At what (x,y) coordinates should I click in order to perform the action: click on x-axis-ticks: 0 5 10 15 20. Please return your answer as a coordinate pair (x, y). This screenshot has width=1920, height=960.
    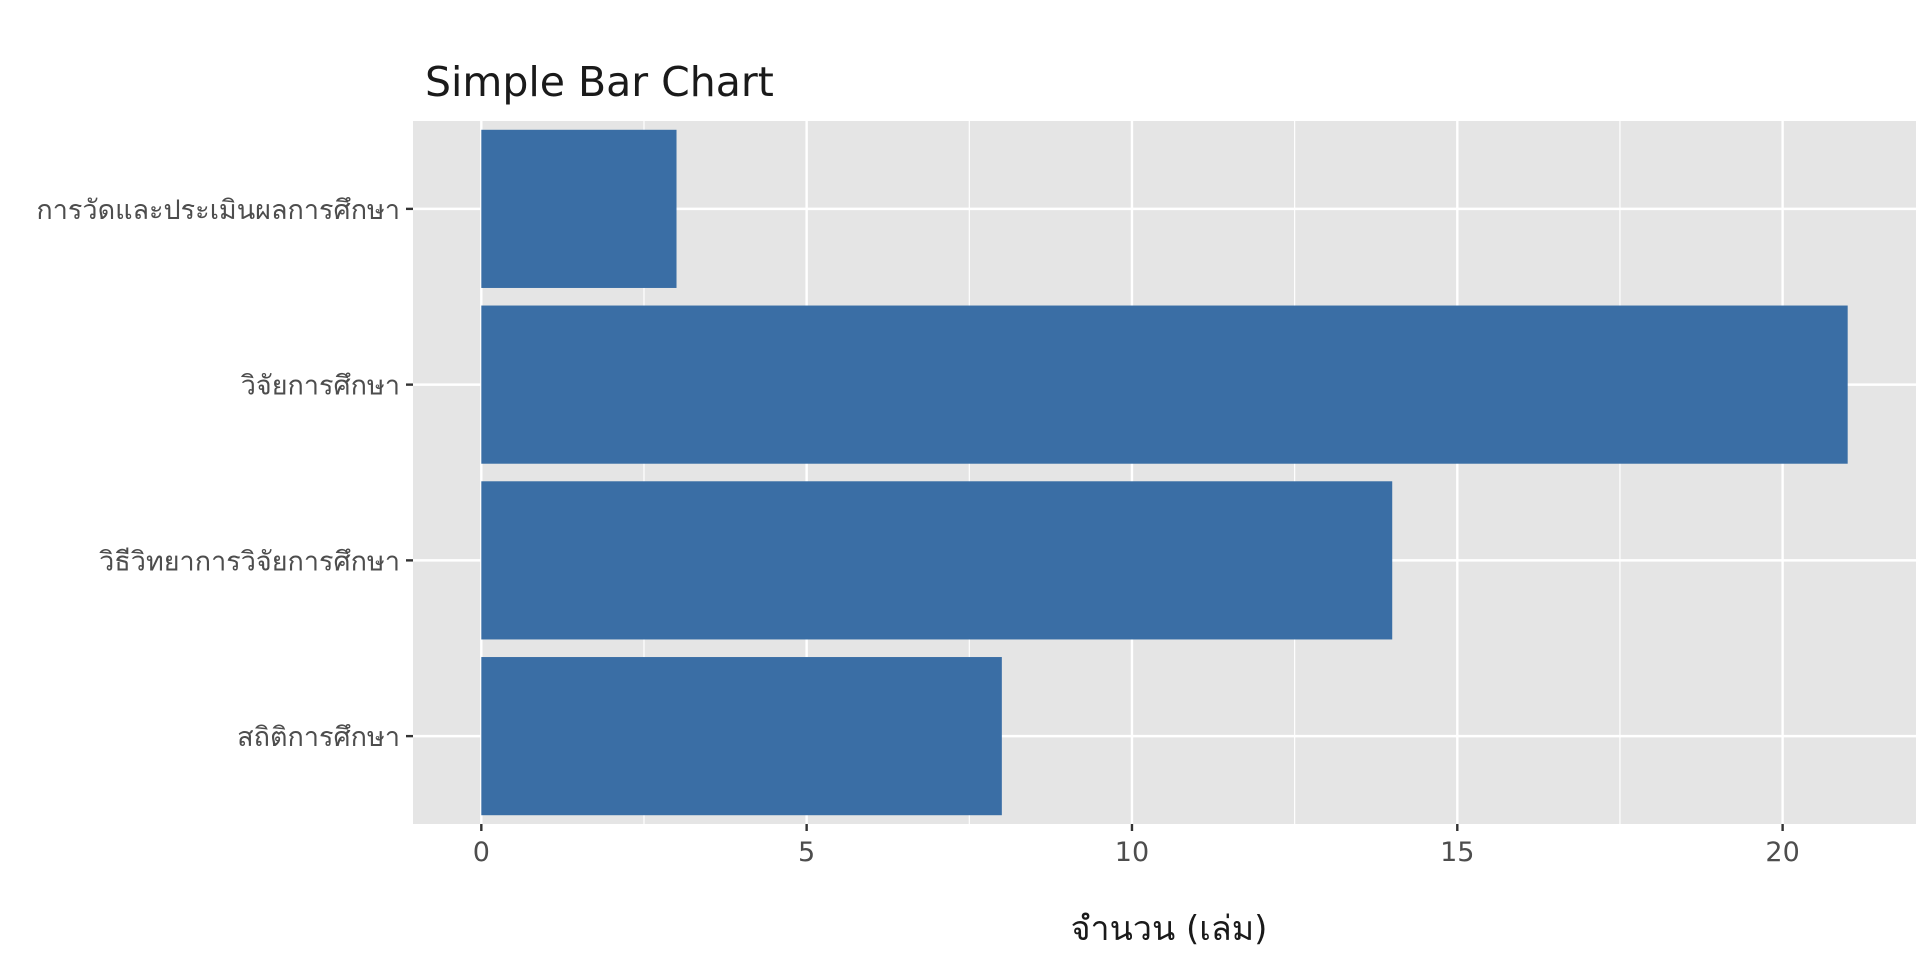
    Looking at the image, I should click on (1136, 846).